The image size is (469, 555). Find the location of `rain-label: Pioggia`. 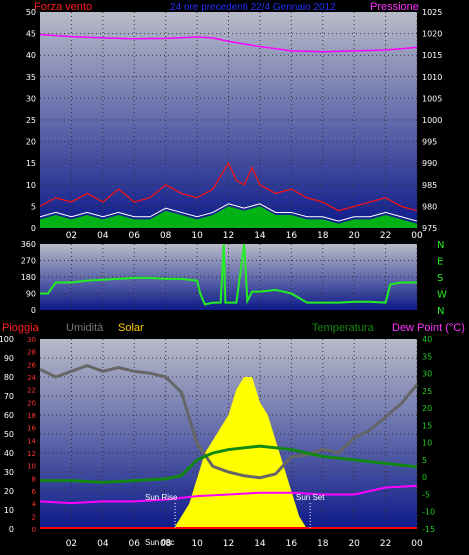

rain-label: Pioggia is located at coordinates (21, 328).